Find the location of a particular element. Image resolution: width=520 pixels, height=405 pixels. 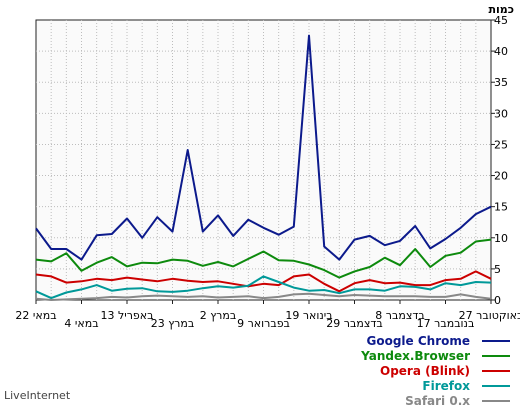

y-tick-label: 30 is located at coordinates (501, 113).